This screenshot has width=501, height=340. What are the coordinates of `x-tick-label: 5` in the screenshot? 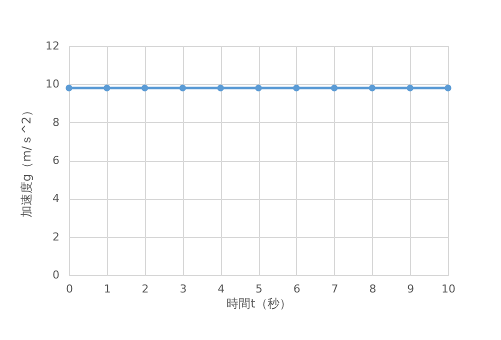 It's located at (259, 289).